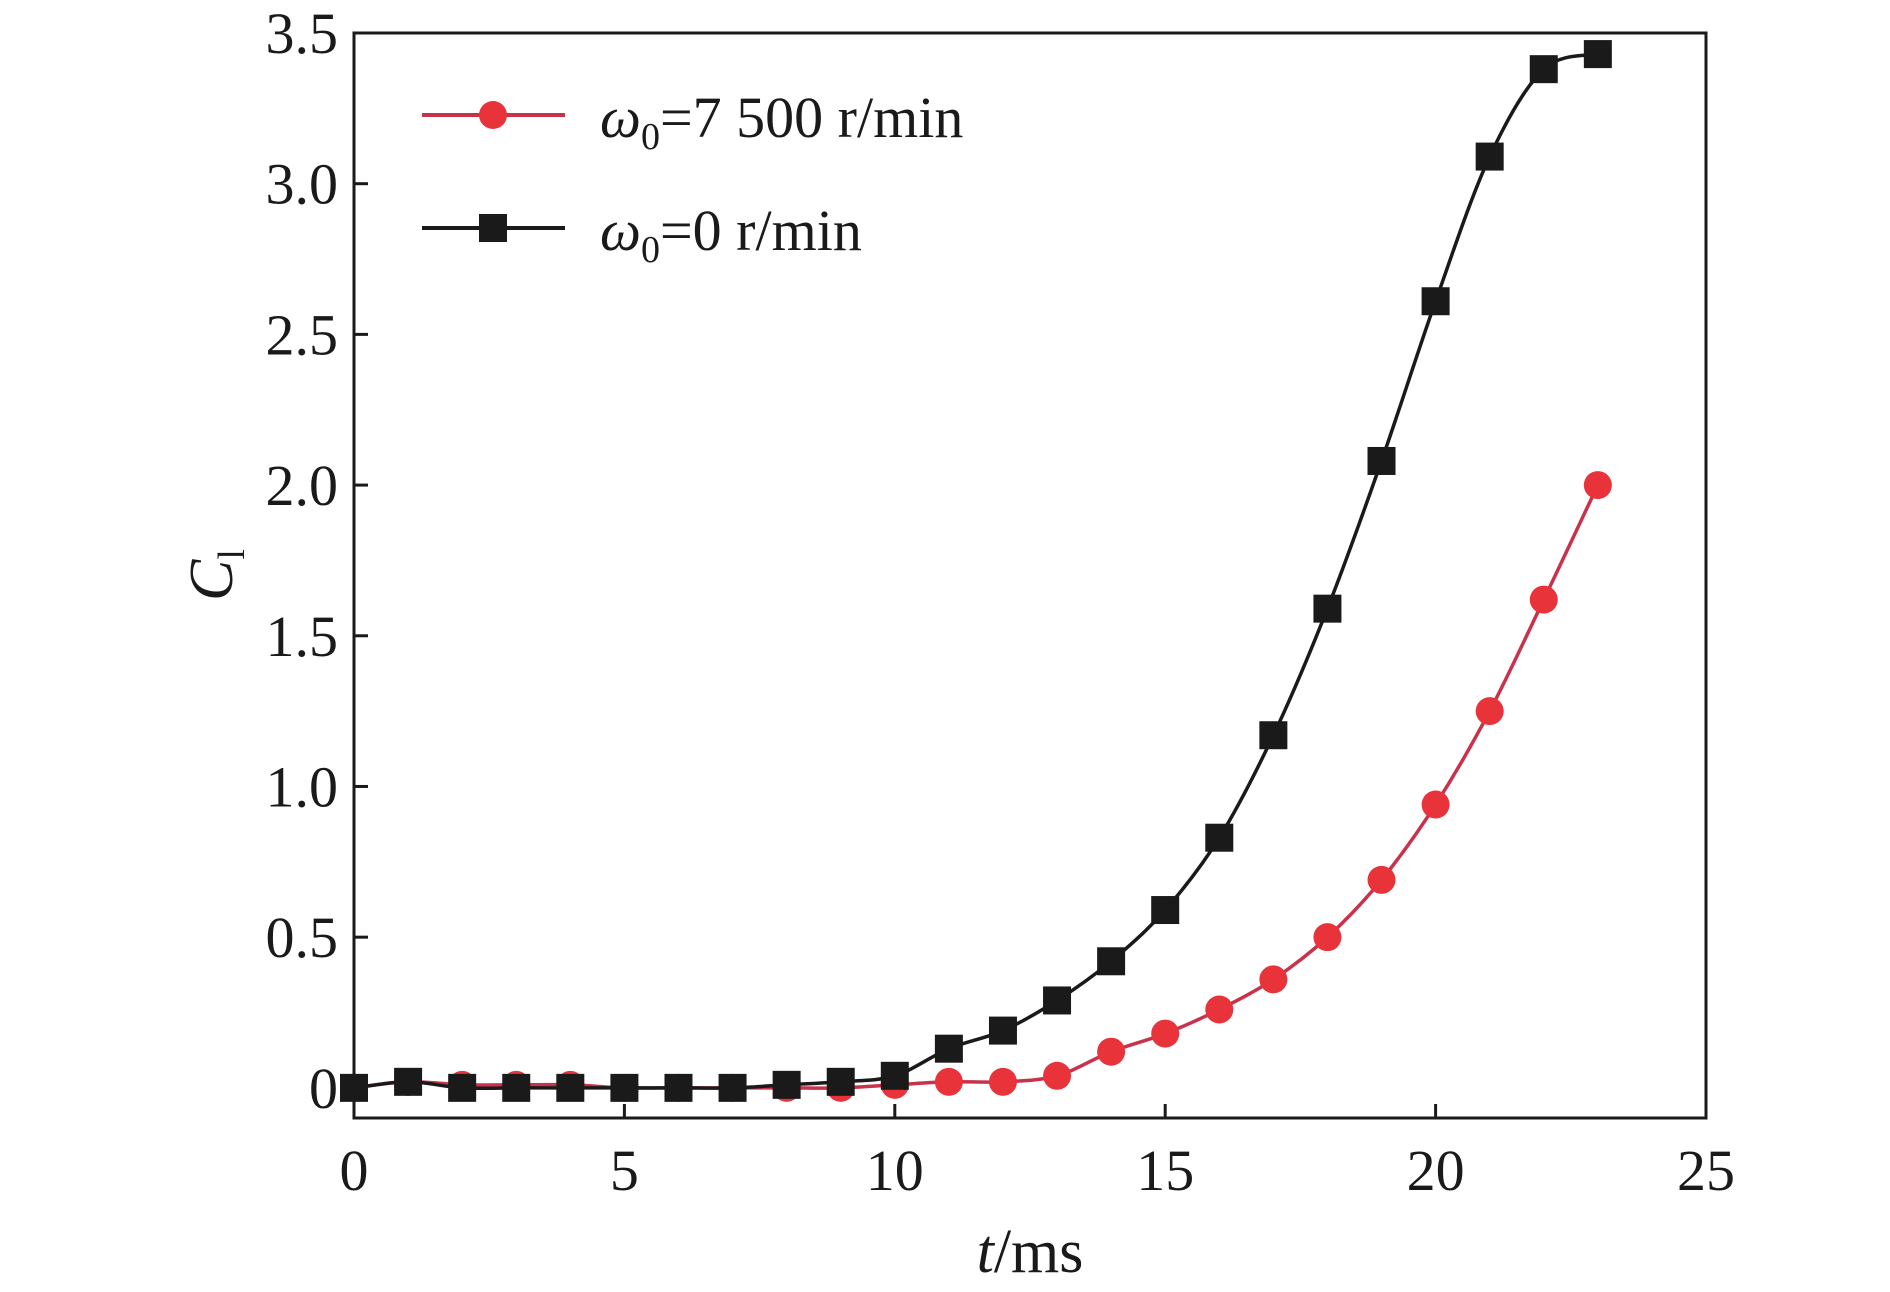 Image resolution: width=1890 pixels, height=1292 pixels. Describe the element at coordinates (1165, 1170) in the screenshot. I see `x-tick-label: 15` at that location.